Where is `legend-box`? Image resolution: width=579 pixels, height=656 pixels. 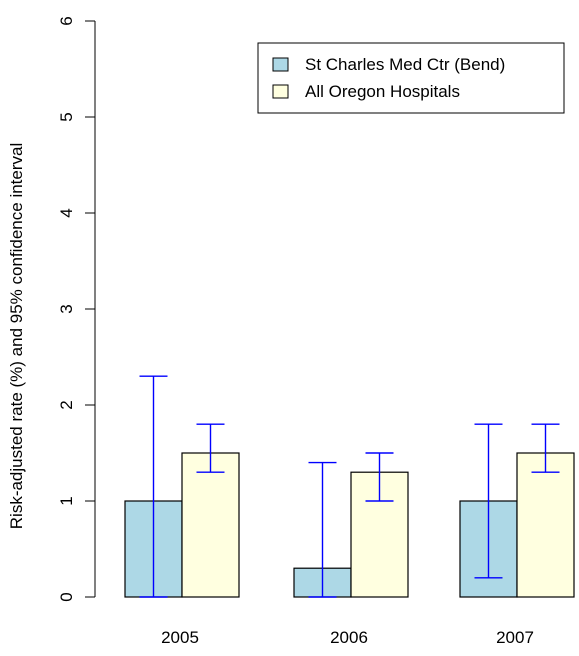 legend-box is located at coordinates (411, 78).